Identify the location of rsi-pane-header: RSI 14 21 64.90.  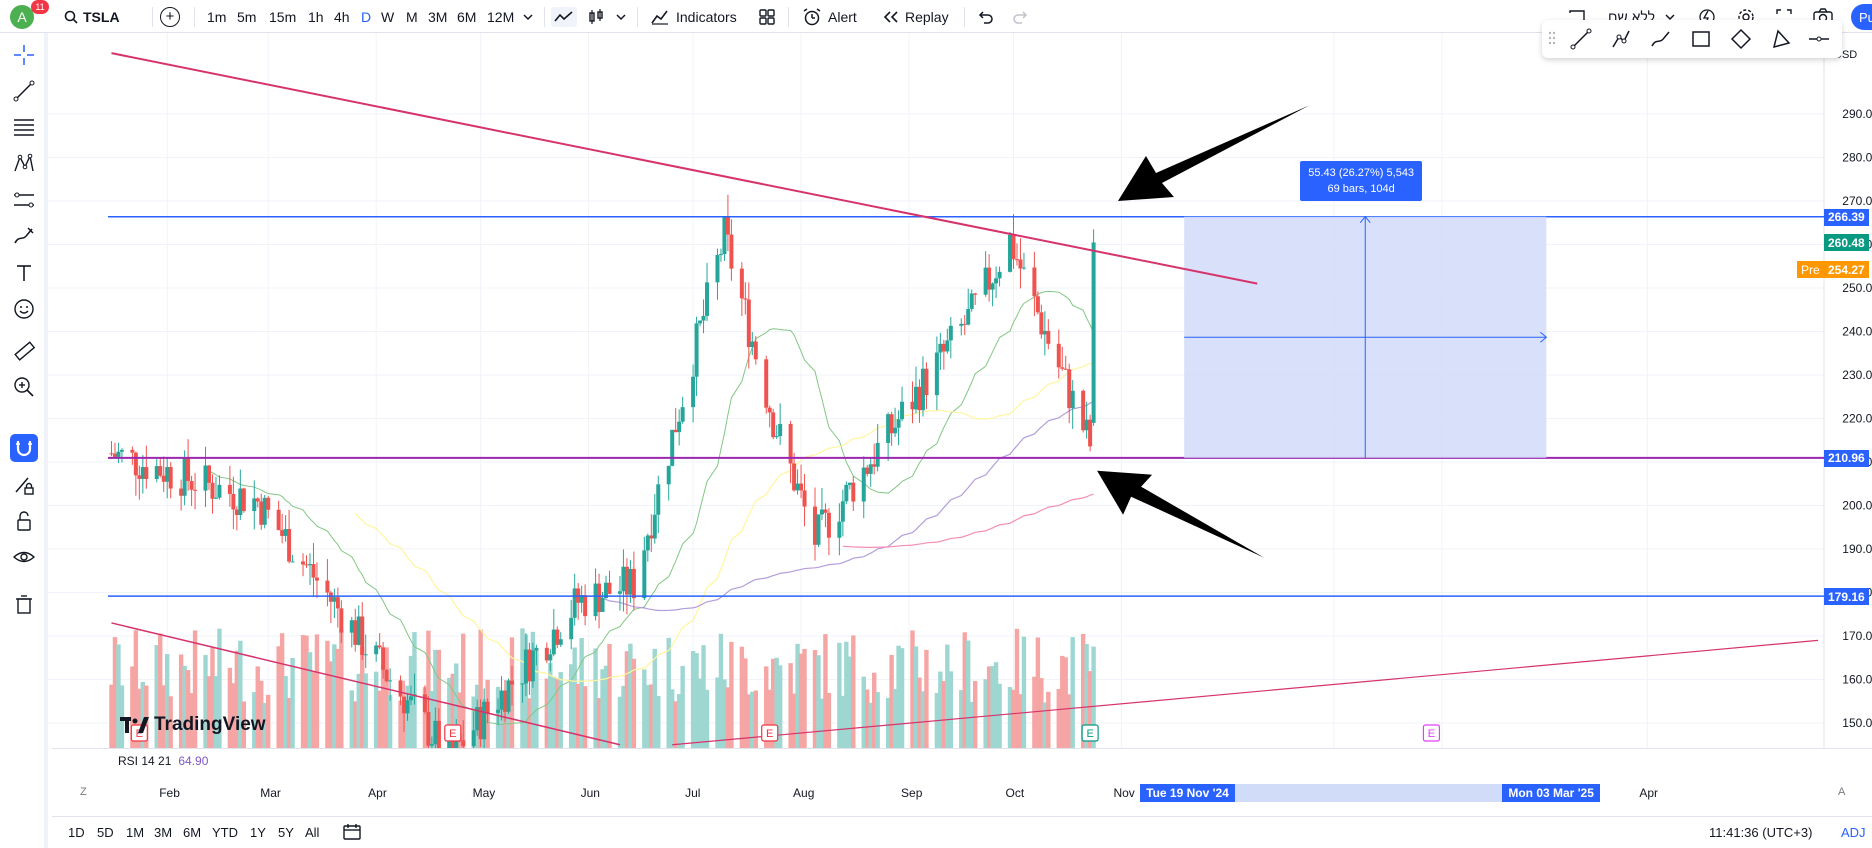
(962, 760).